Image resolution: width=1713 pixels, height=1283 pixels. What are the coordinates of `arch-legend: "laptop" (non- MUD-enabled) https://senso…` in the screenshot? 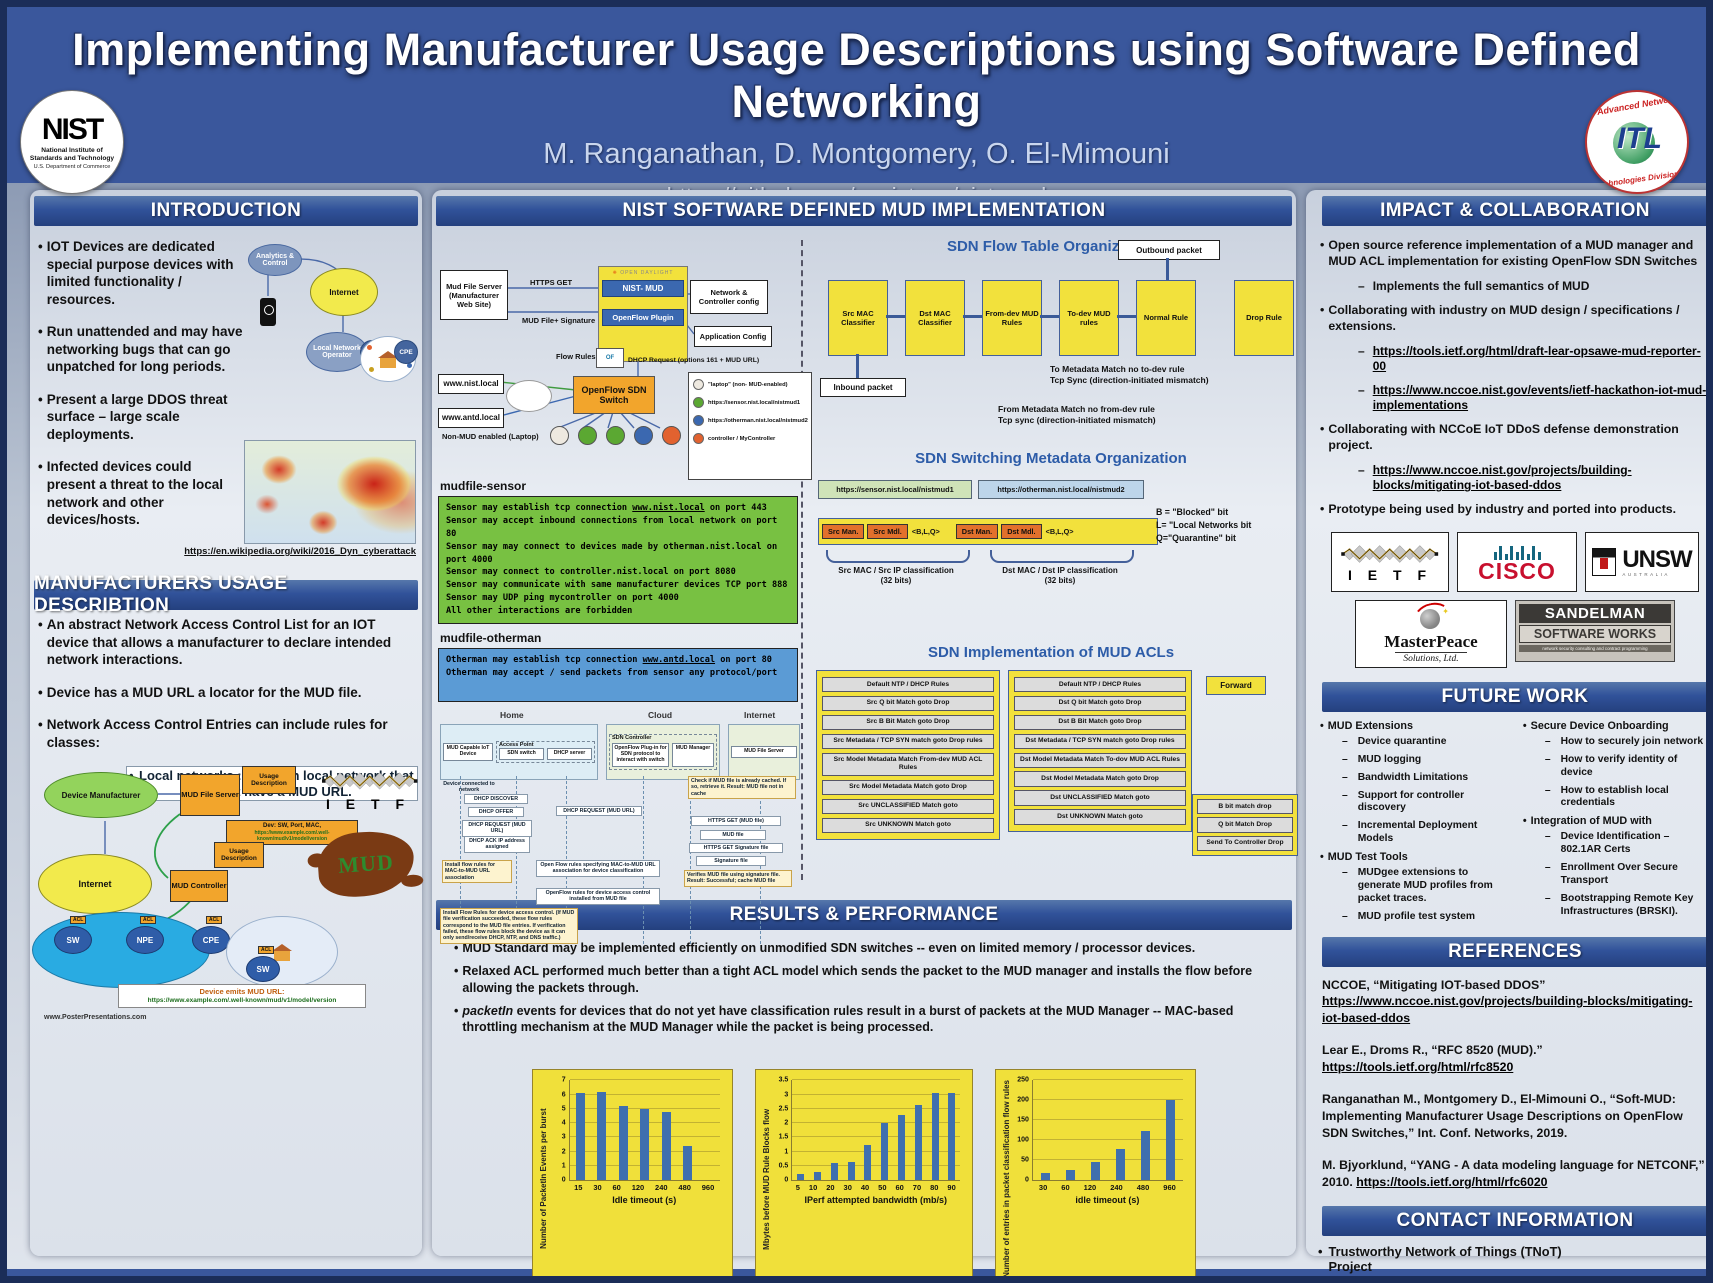 It's located at (750, 426).